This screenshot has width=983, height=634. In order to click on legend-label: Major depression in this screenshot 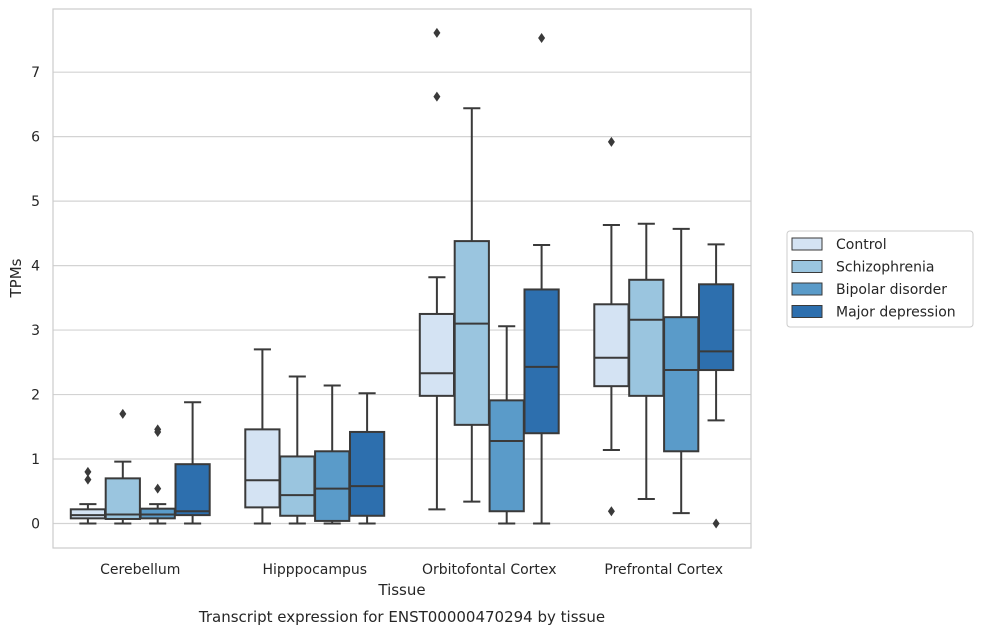, I will do `click(896, 313)`.